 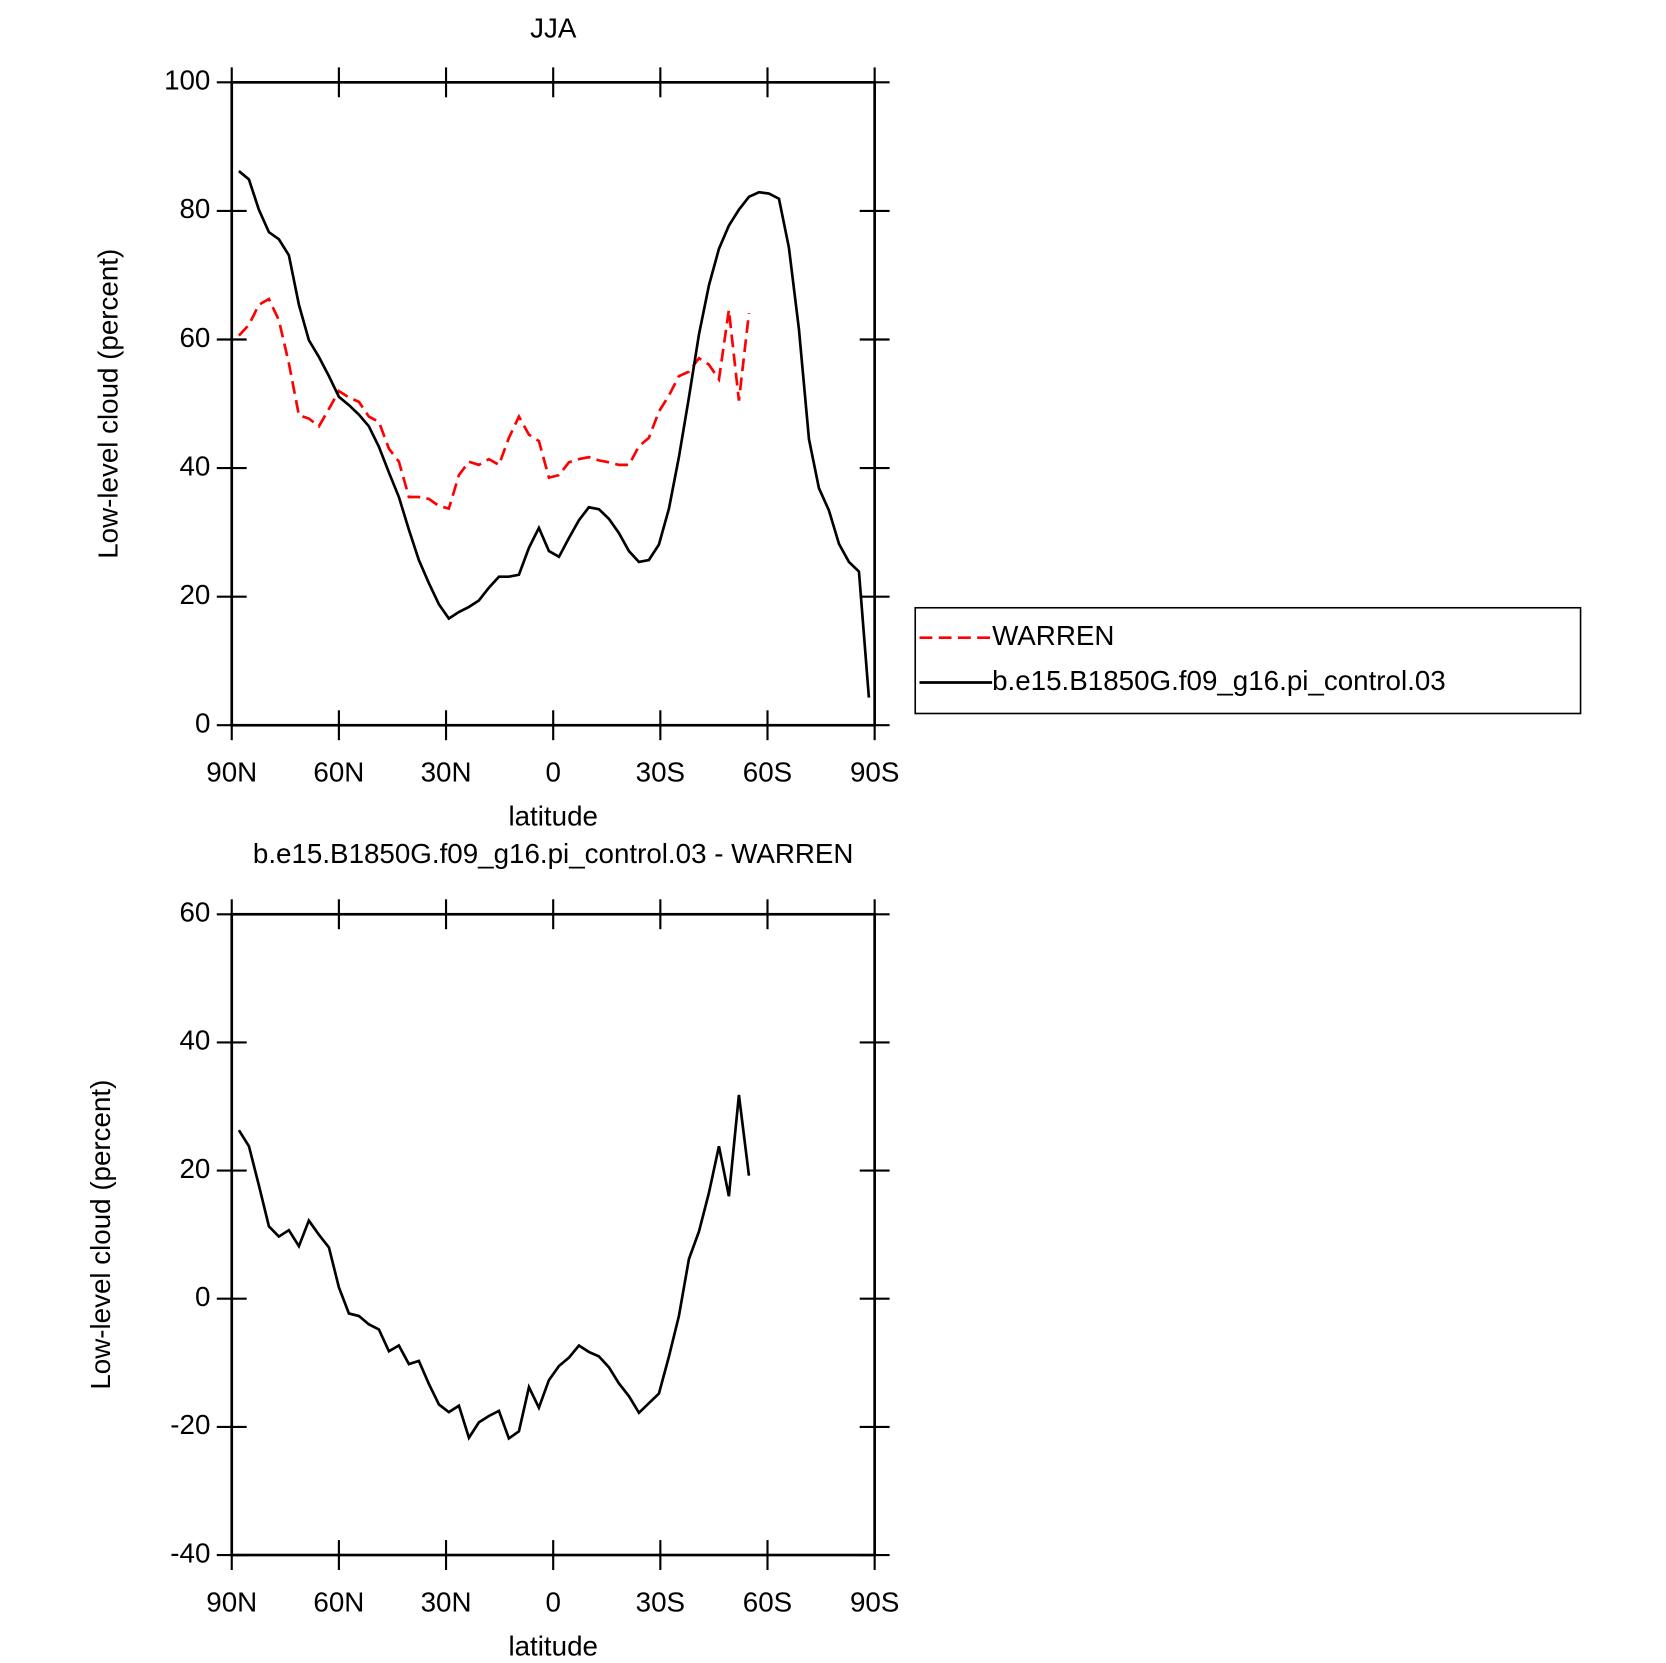 I want to click on legend-box, so click(x=1248, y=660).